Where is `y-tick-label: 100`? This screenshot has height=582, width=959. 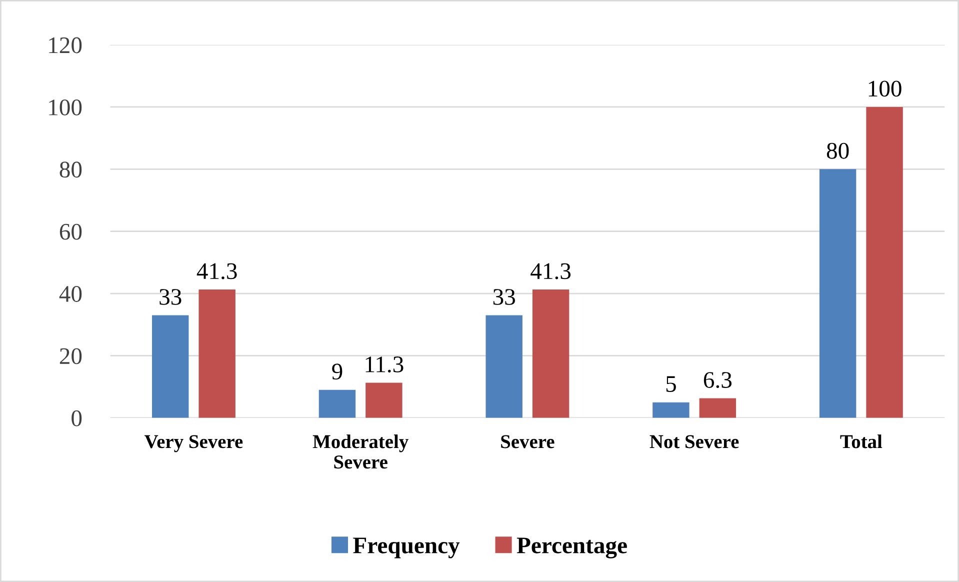
y-tick-label: 100 is located at coordinates (65, 107).